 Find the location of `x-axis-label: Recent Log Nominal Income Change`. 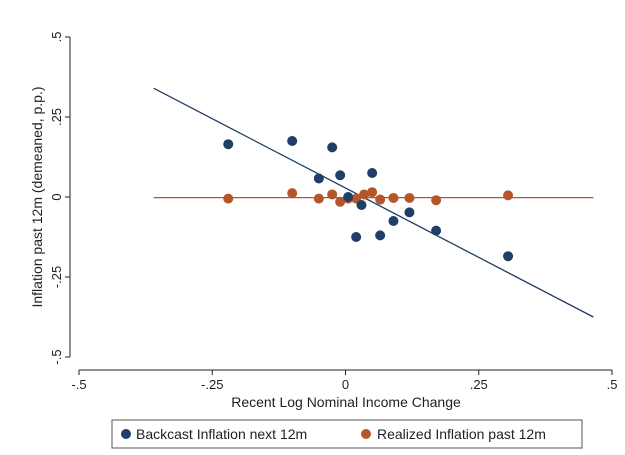

x-axis-label: Recent Log Nominal Income Change is located at coordinates (346, 402).